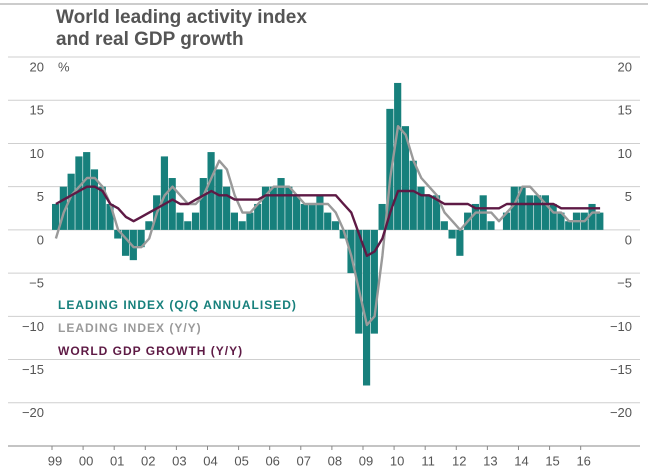 The height and width of the screenshot is (472, 648). Describe the element at coordinates (335, 460) in the screenshot. I see `x-tick-label: 08` at that location.